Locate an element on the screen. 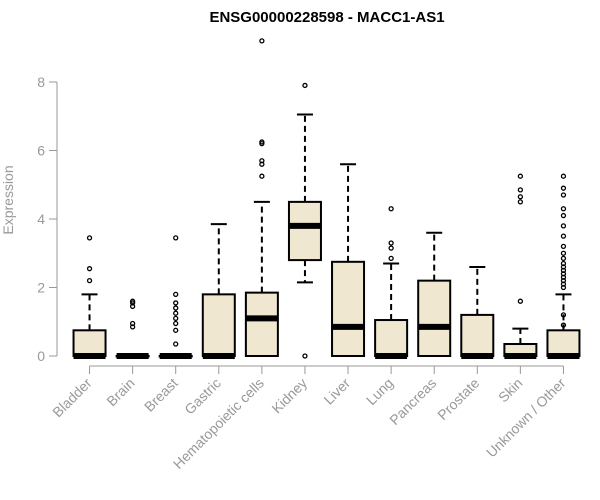  x-tick-label: Unknown / Other is located at coordinates (526, 418).